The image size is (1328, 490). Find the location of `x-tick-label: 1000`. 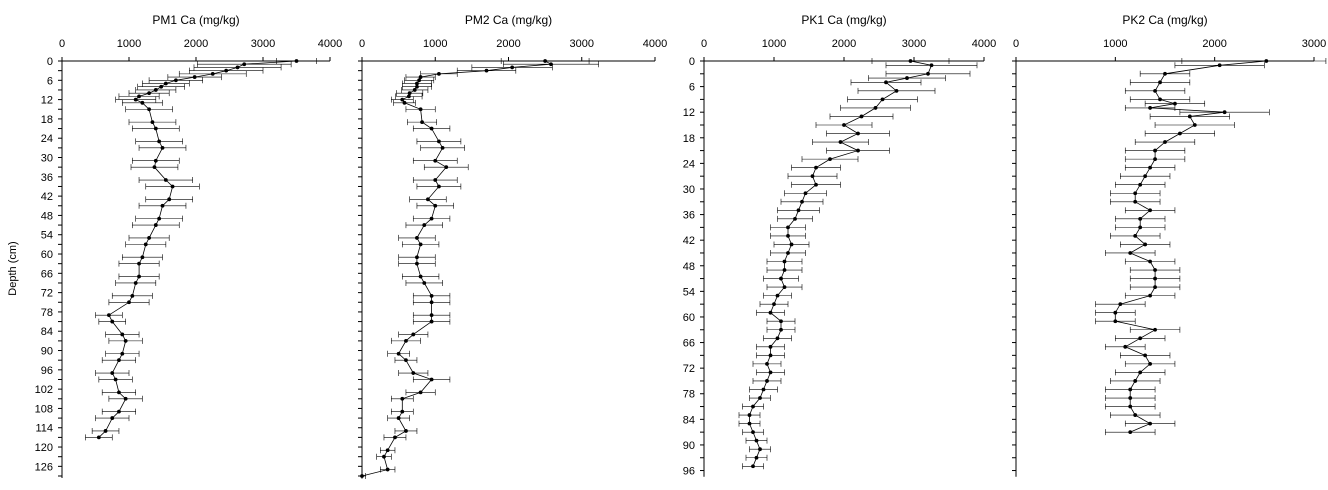

x-tick-label: 1000 is located at coordinates (129, 44).